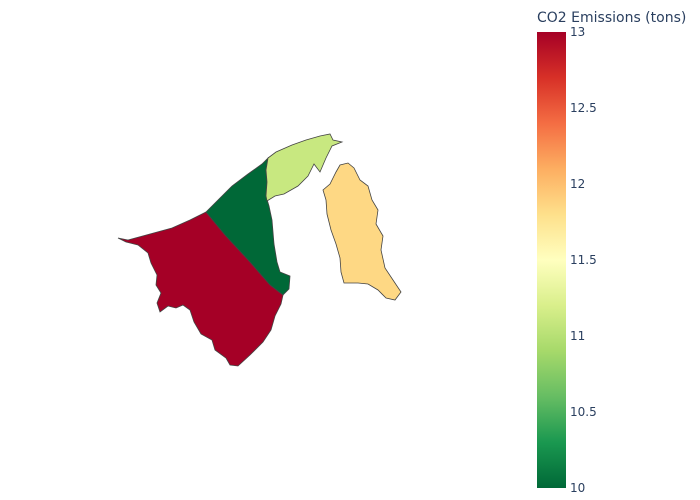 The height and width of the screenshot is (500, 700). What do you see at coordinates (551, 260) in the screenshot?
I see `colorbar-gradient` at bounding box center [551, 260].